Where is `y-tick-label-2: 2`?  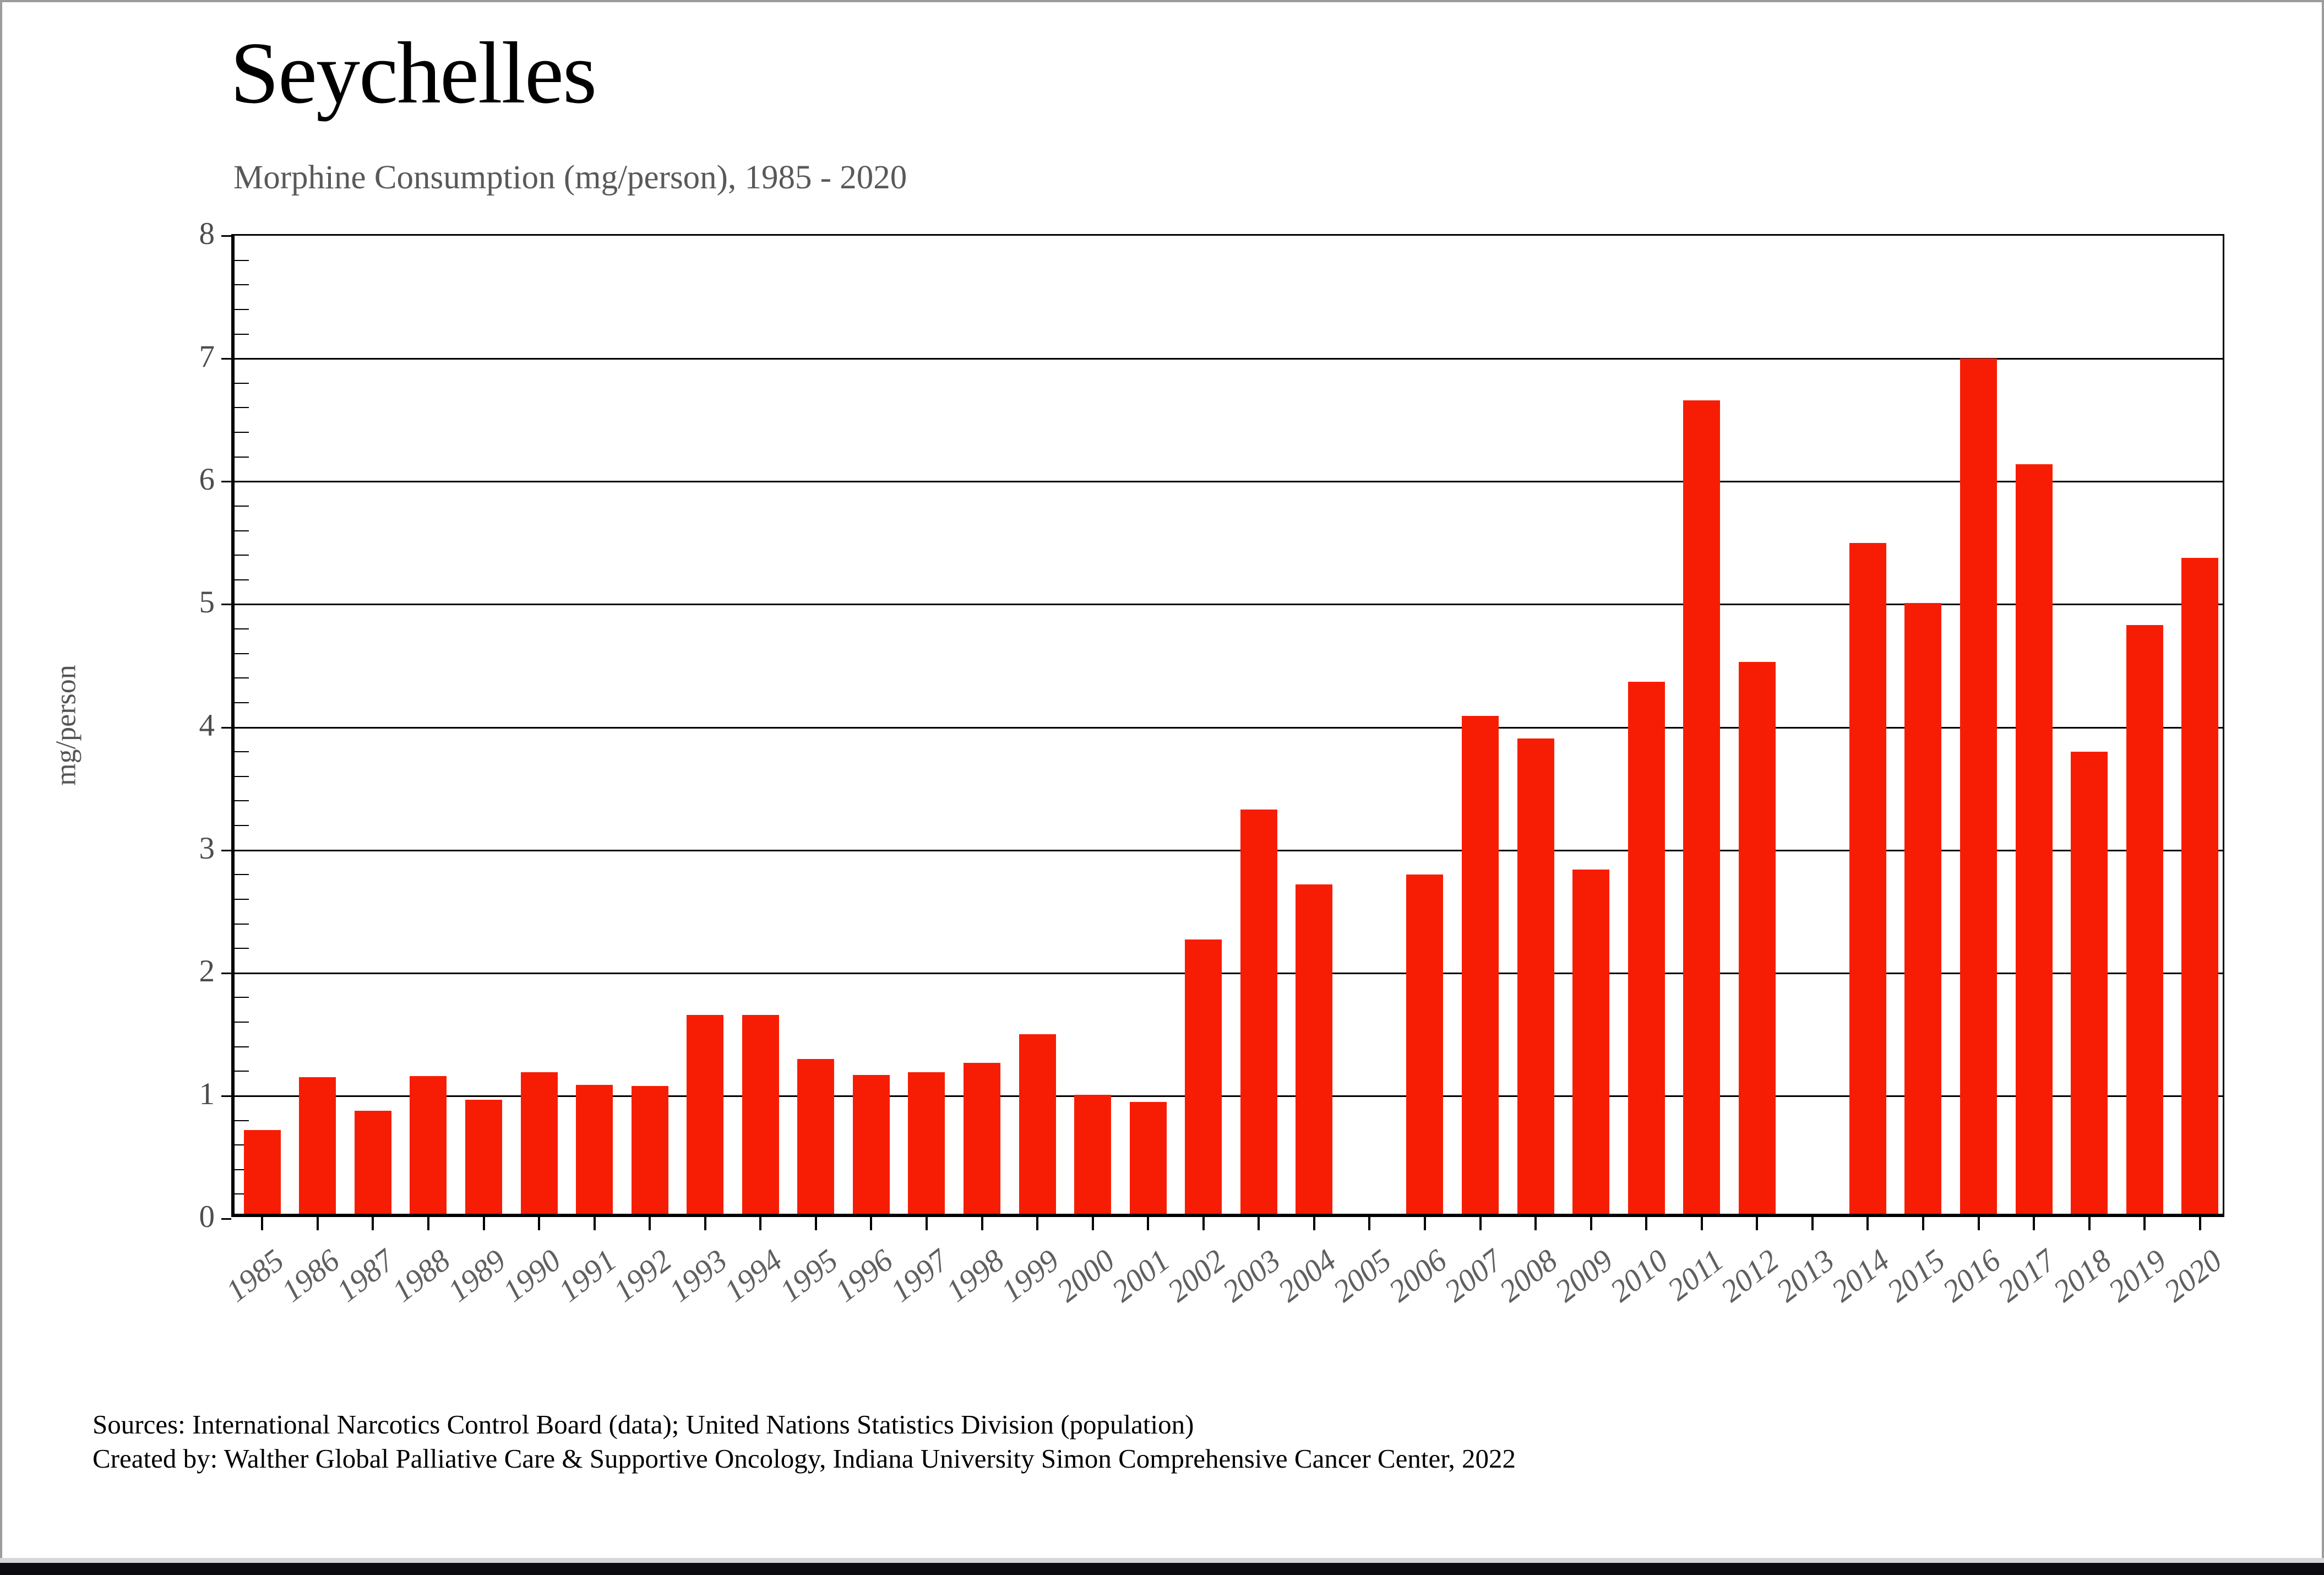
y-tick-label-2: 2 is located at coordinates (207, 971).